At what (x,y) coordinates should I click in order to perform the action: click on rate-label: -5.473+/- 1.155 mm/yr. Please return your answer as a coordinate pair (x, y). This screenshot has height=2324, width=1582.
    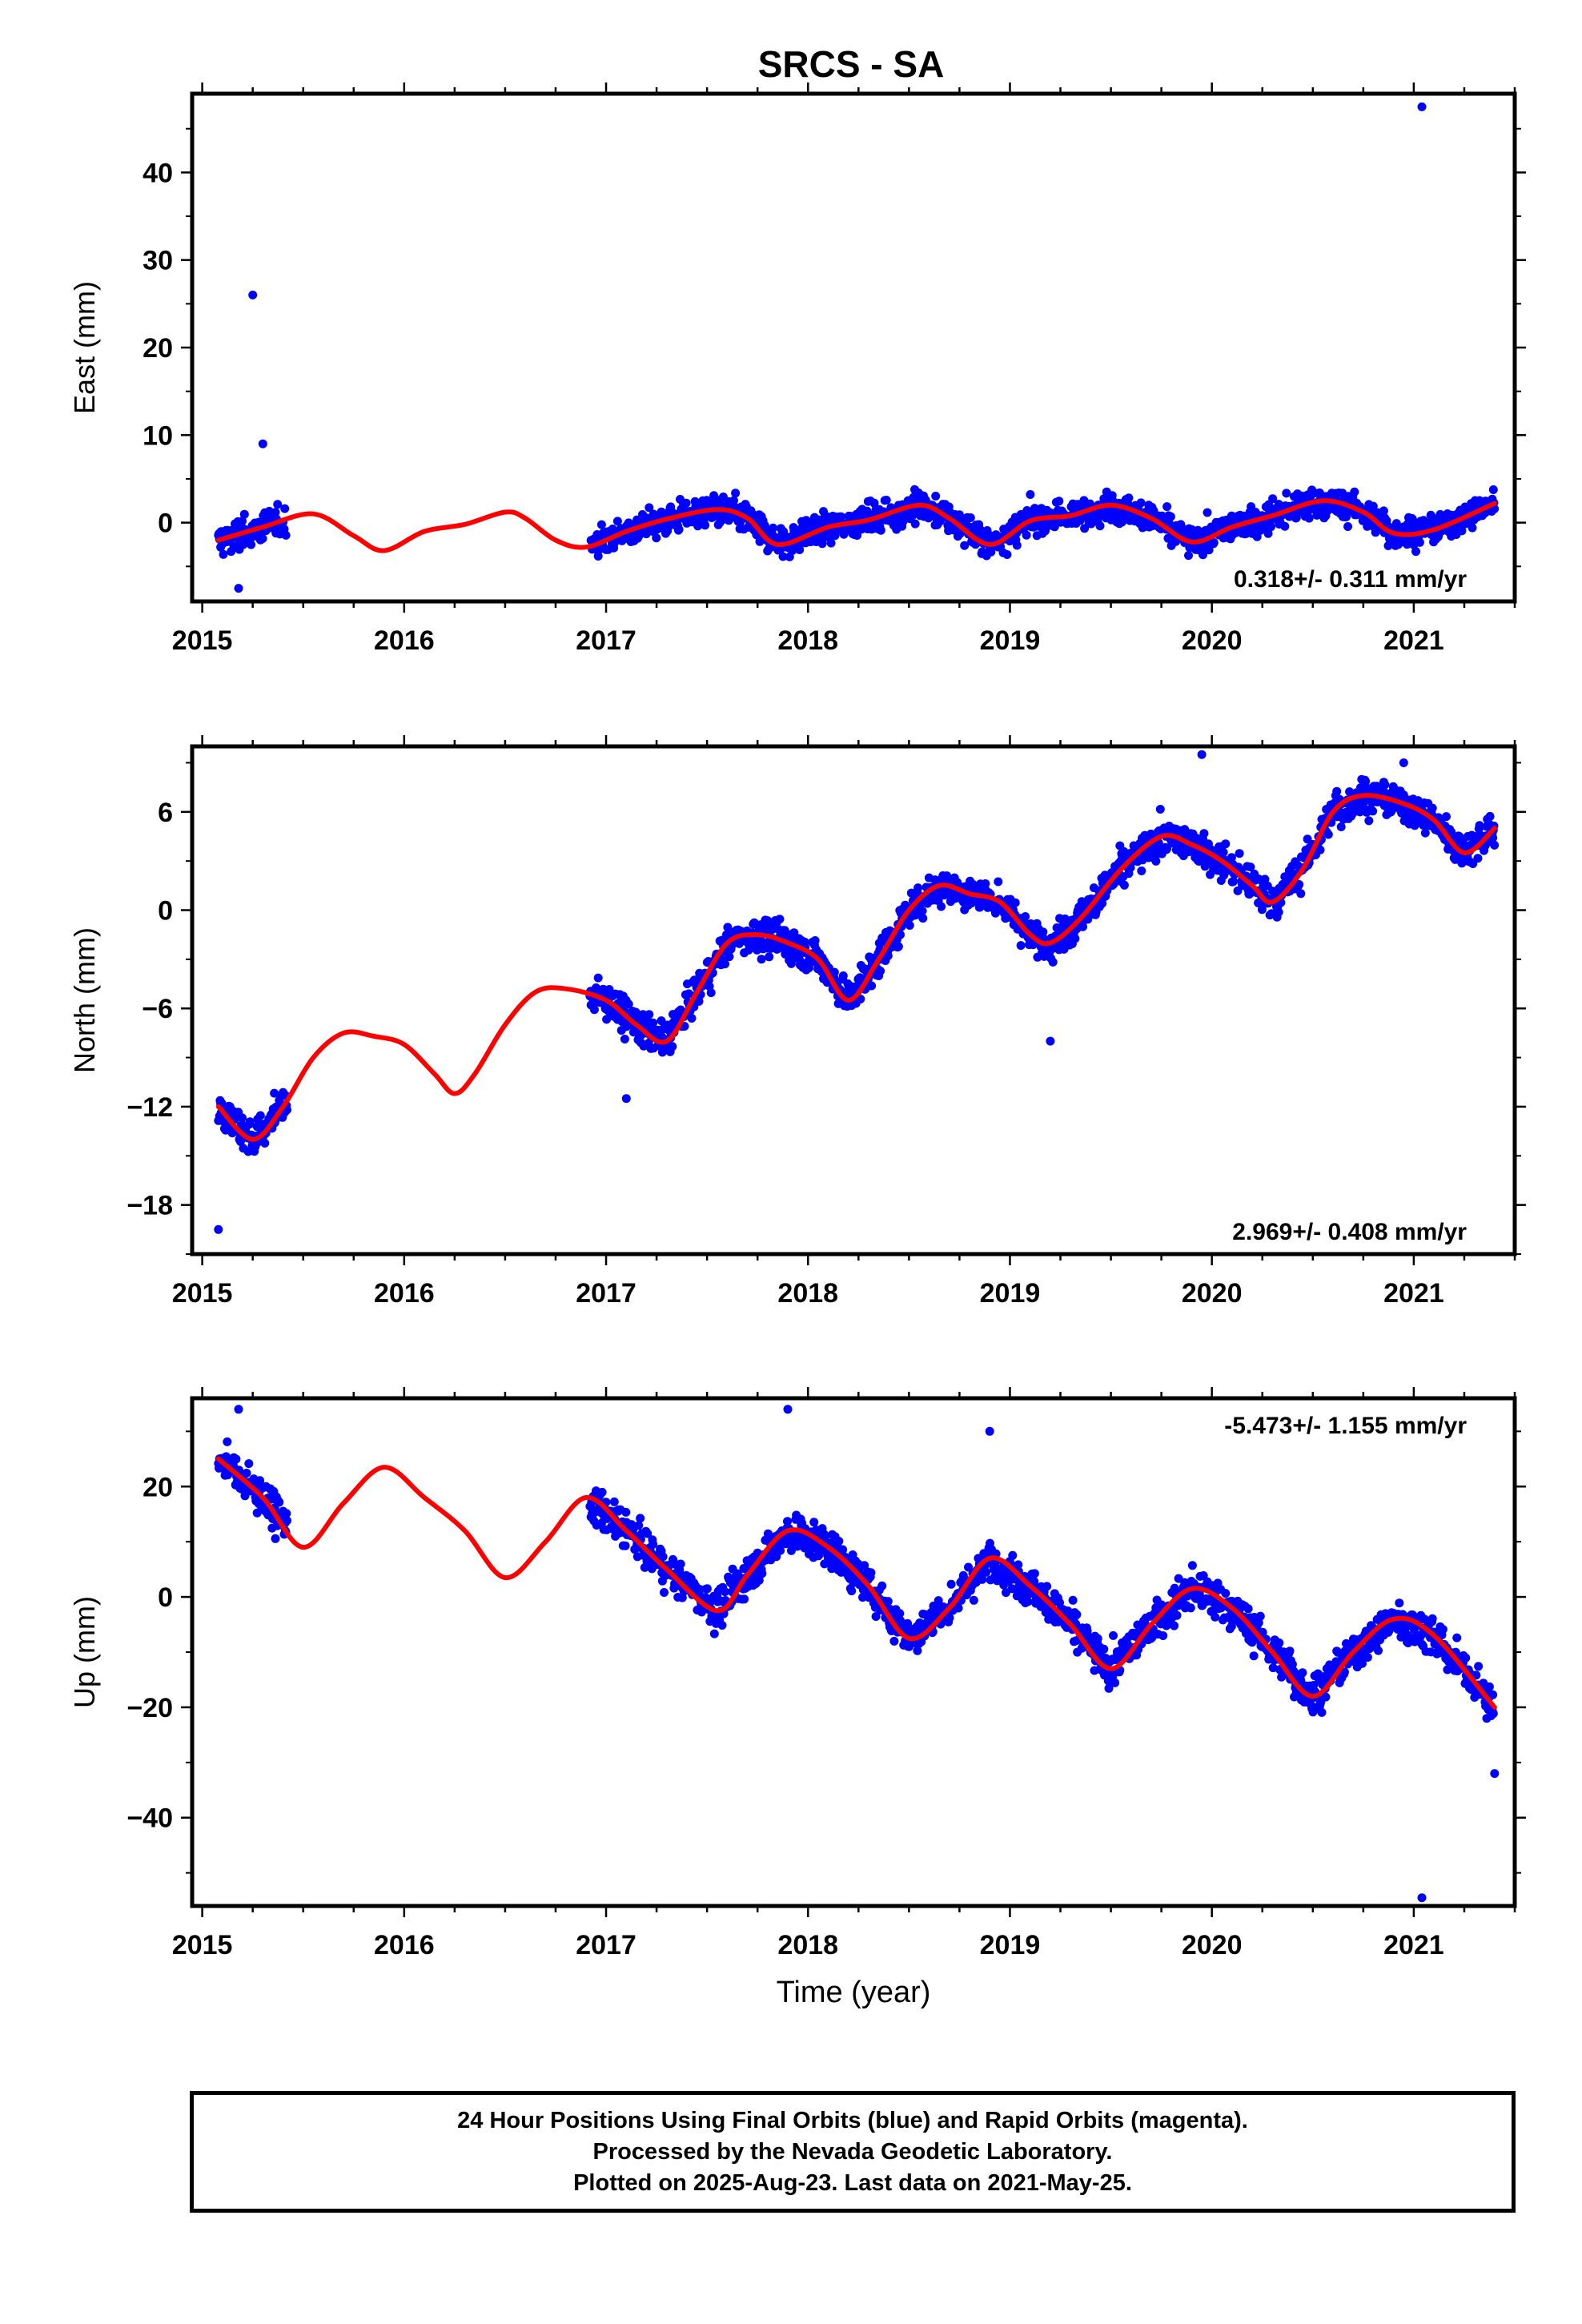
    Looking at the image, I should click on (1345, 1426).